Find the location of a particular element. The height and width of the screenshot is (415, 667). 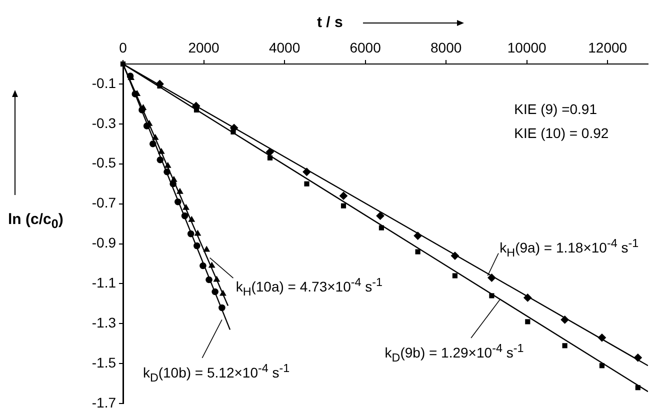

annotation: KIE (9) =0.91 is located at coordinates (556, 109).